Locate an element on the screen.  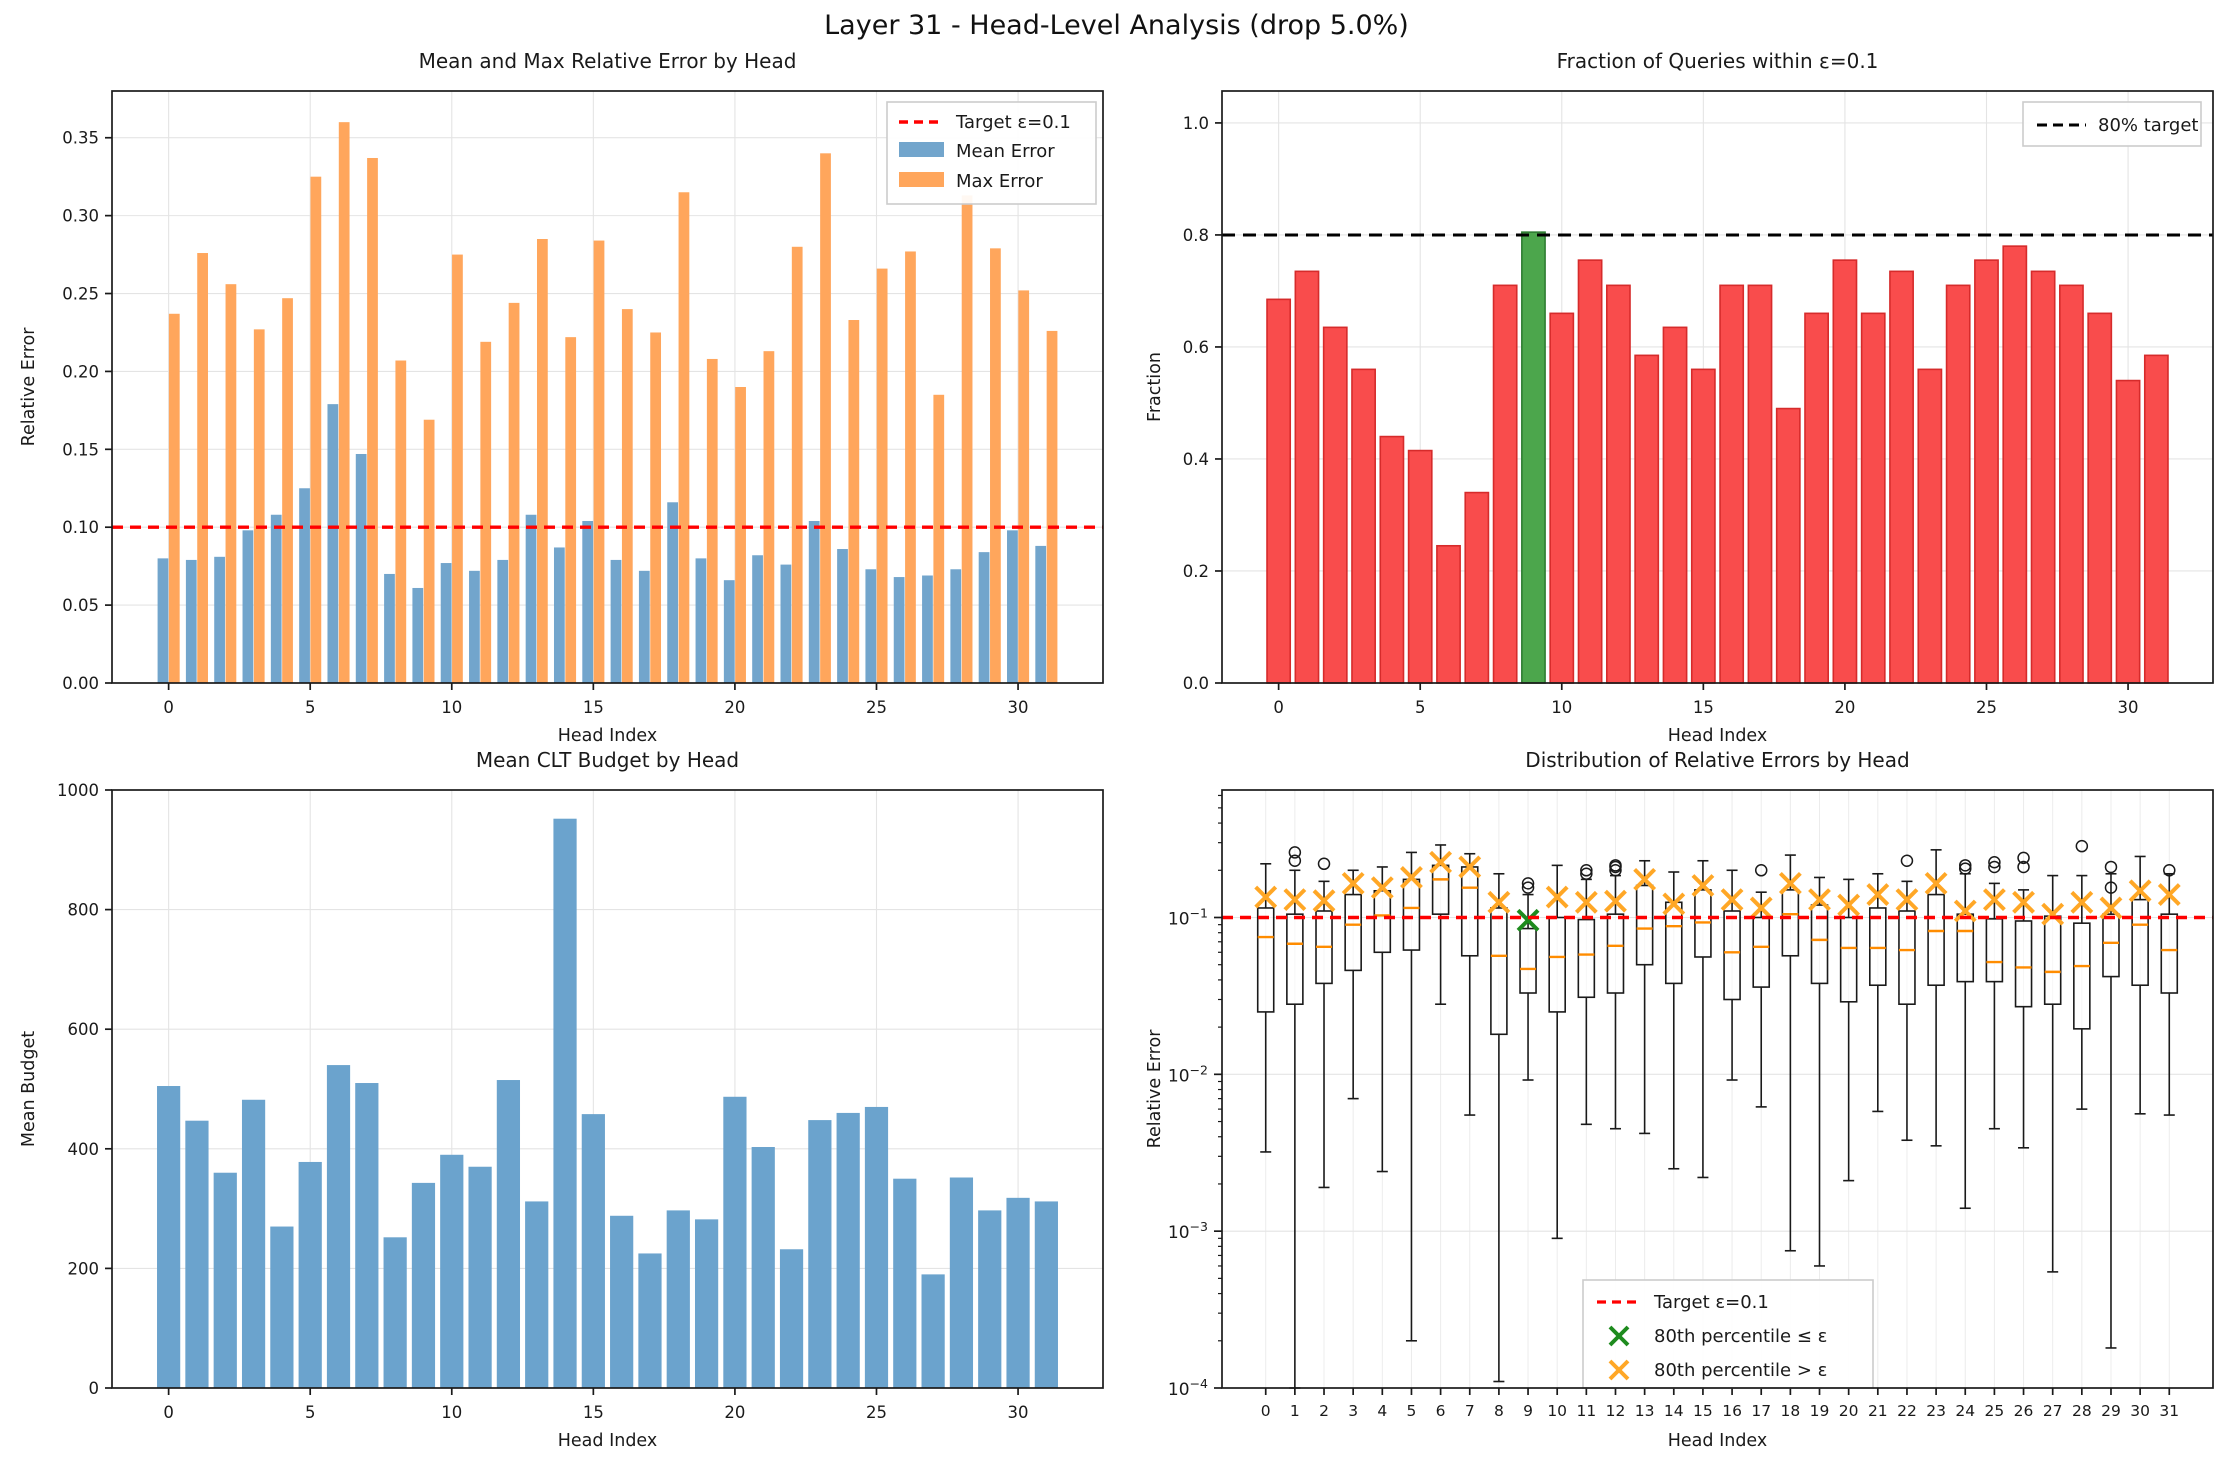
legend-label: Target ε=0.1 is located at coordinates (1013, 122).